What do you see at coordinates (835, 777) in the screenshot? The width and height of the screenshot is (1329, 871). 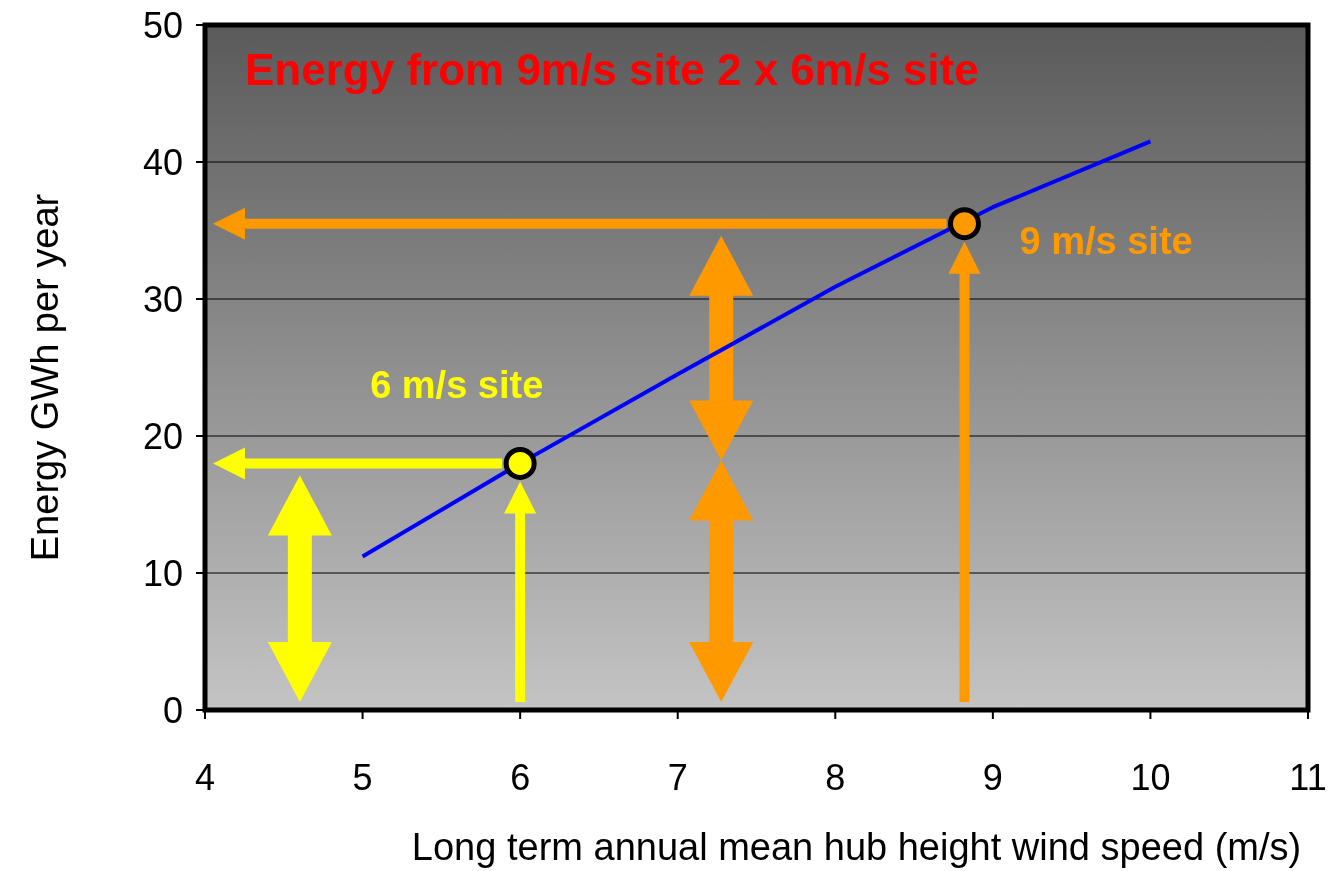 I see `x-tick-label: 8` at bounding box center [835, 777].